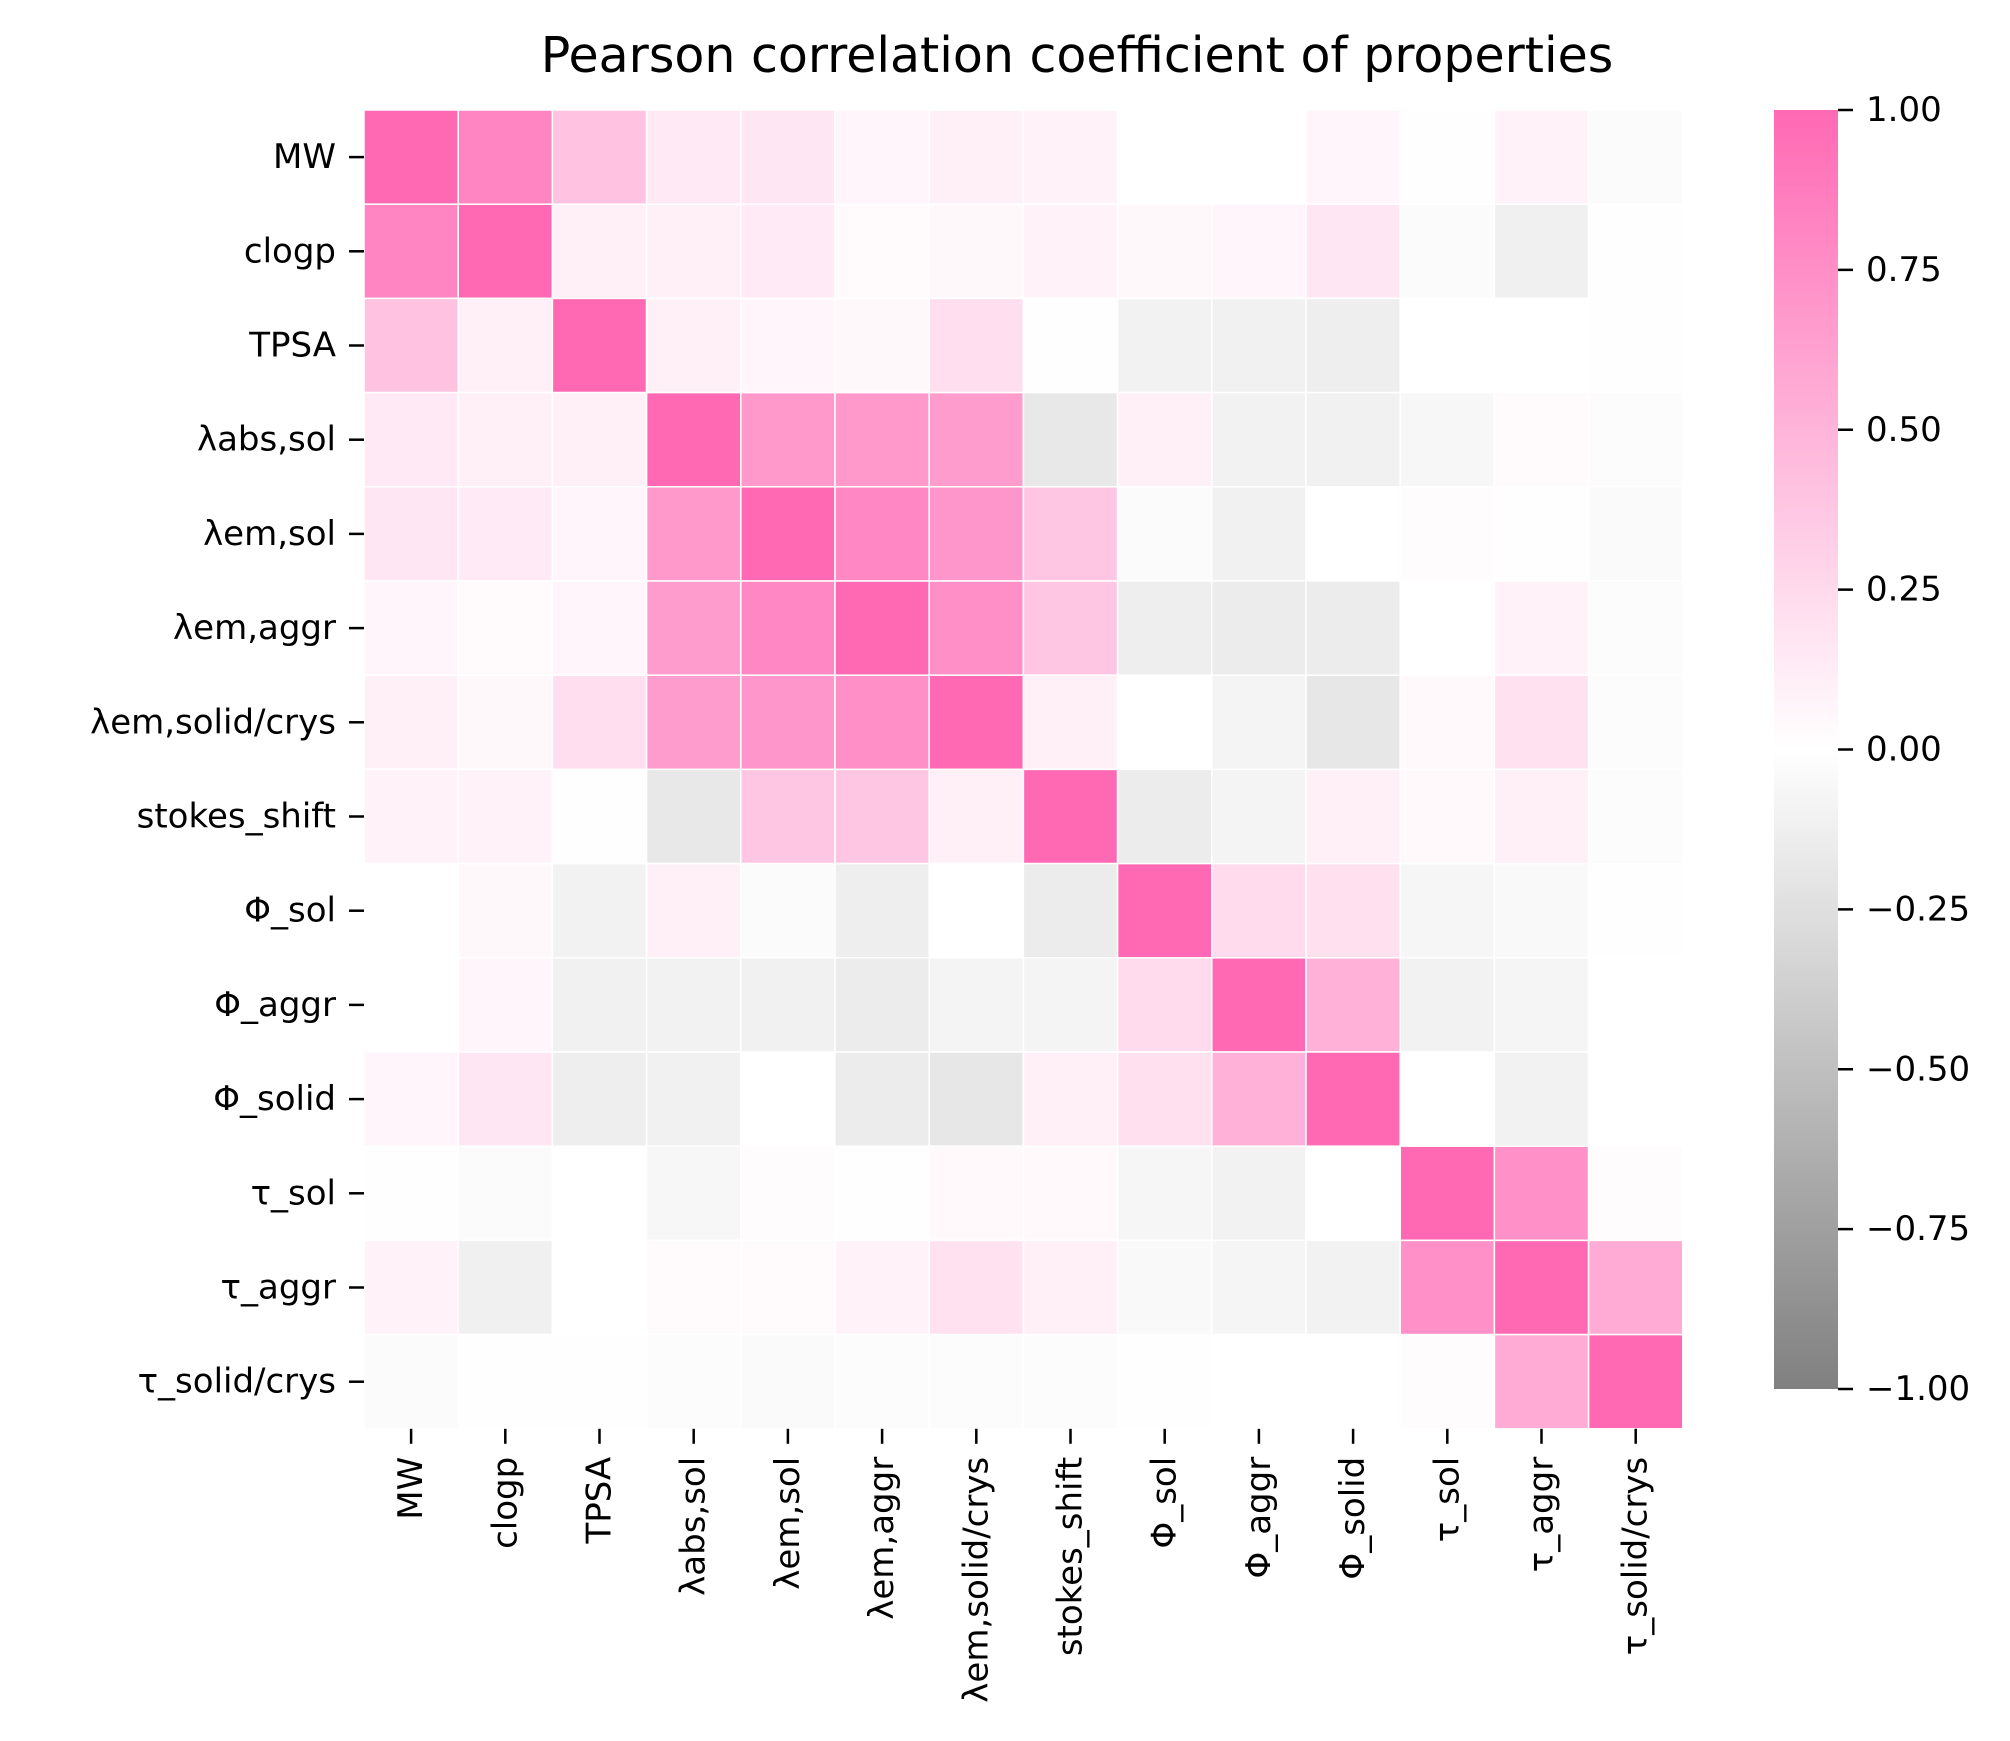 The image size is (2010, 1741). I want to click on heatmap-cell-r6-c9, so click(1259, 722).